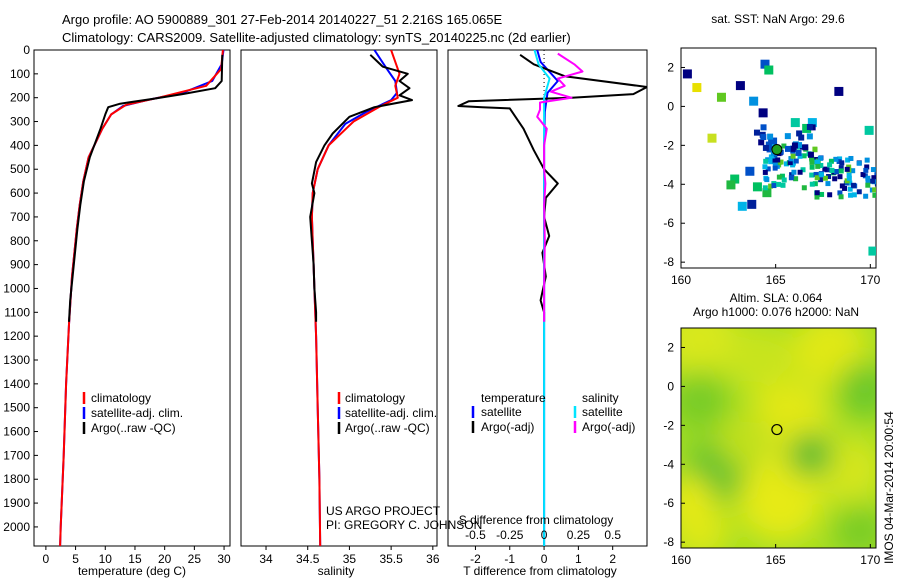  Describe the element at coordinates (20, 241) in the screenshot. I see `depth-tick-label: 800` at that location.